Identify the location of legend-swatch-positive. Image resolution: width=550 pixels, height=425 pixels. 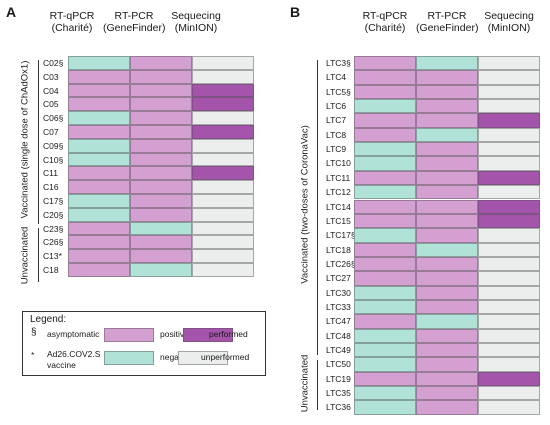
(129, 335).